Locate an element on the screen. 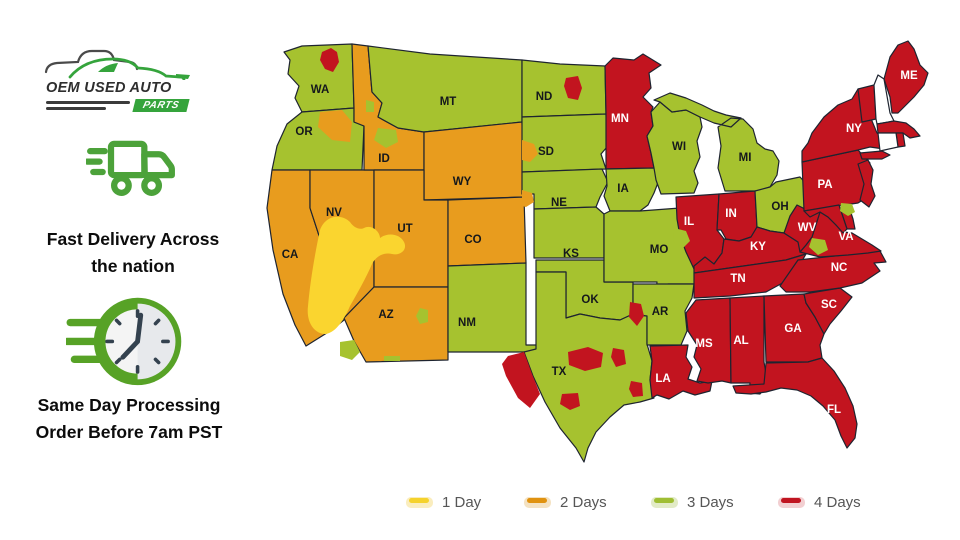  state-label-WI: WI is located at coordinates (679, 147).